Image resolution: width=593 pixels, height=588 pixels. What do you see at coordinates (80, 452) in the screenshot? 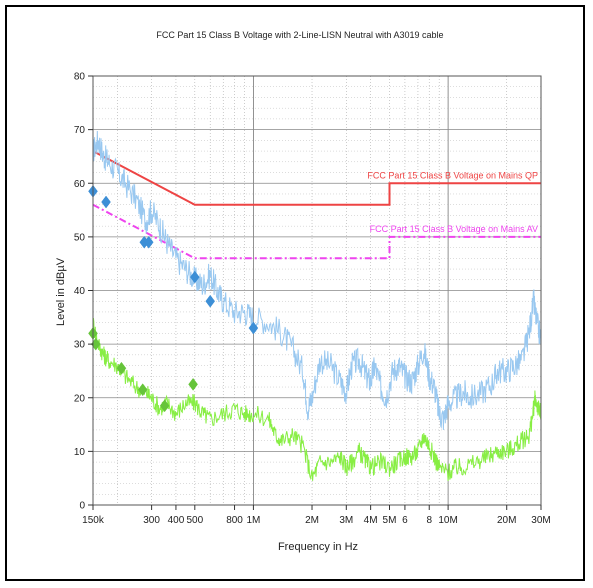
I see `y-tick-label: 10` at bounding box center [80, 452].